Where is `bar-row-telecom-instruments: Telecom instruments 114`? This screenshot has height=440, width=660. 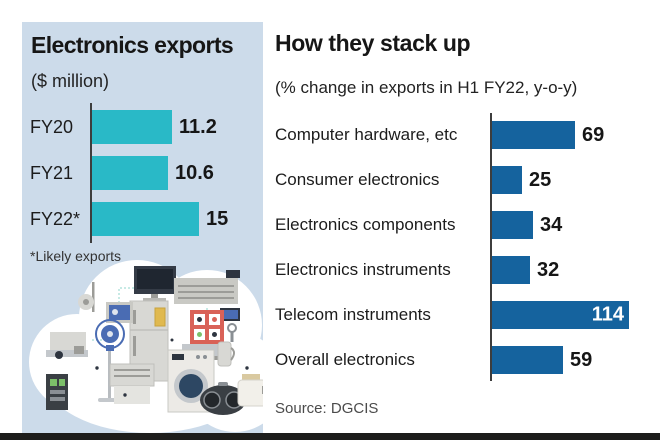 bar-row-telecom-instruments: Telecom instruments 114 is located at coordinates (452, 315).